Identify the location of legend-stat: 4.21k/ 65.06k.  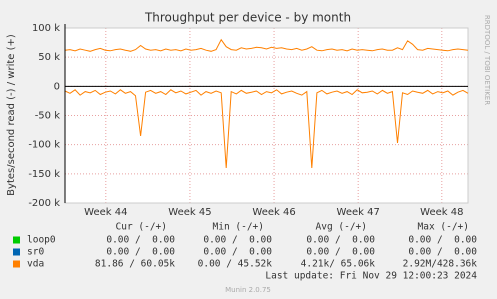
(338, 264).